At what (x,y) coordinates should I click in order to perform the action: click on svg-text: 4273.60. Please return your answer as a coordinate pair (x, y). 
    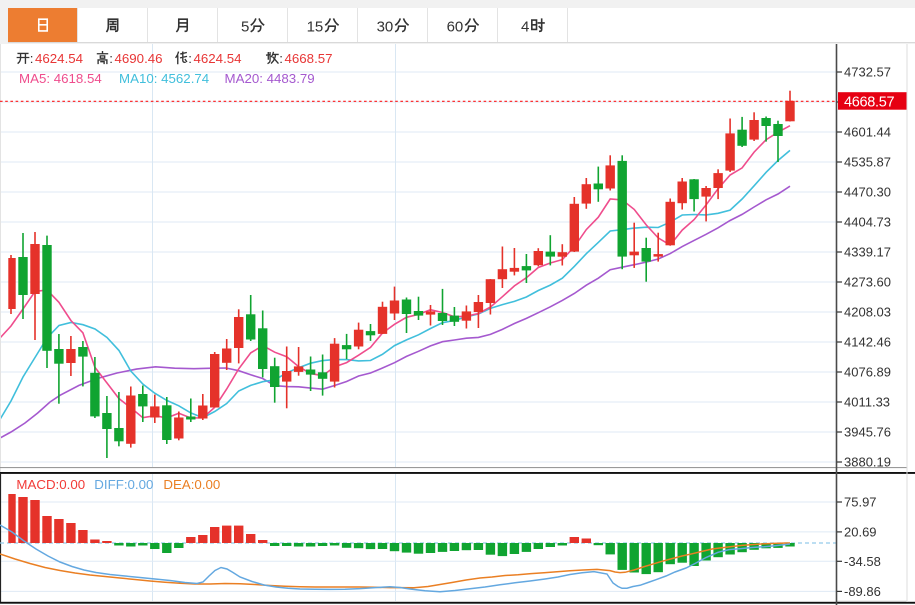
    Looking at the image, I should click on (867, 282).